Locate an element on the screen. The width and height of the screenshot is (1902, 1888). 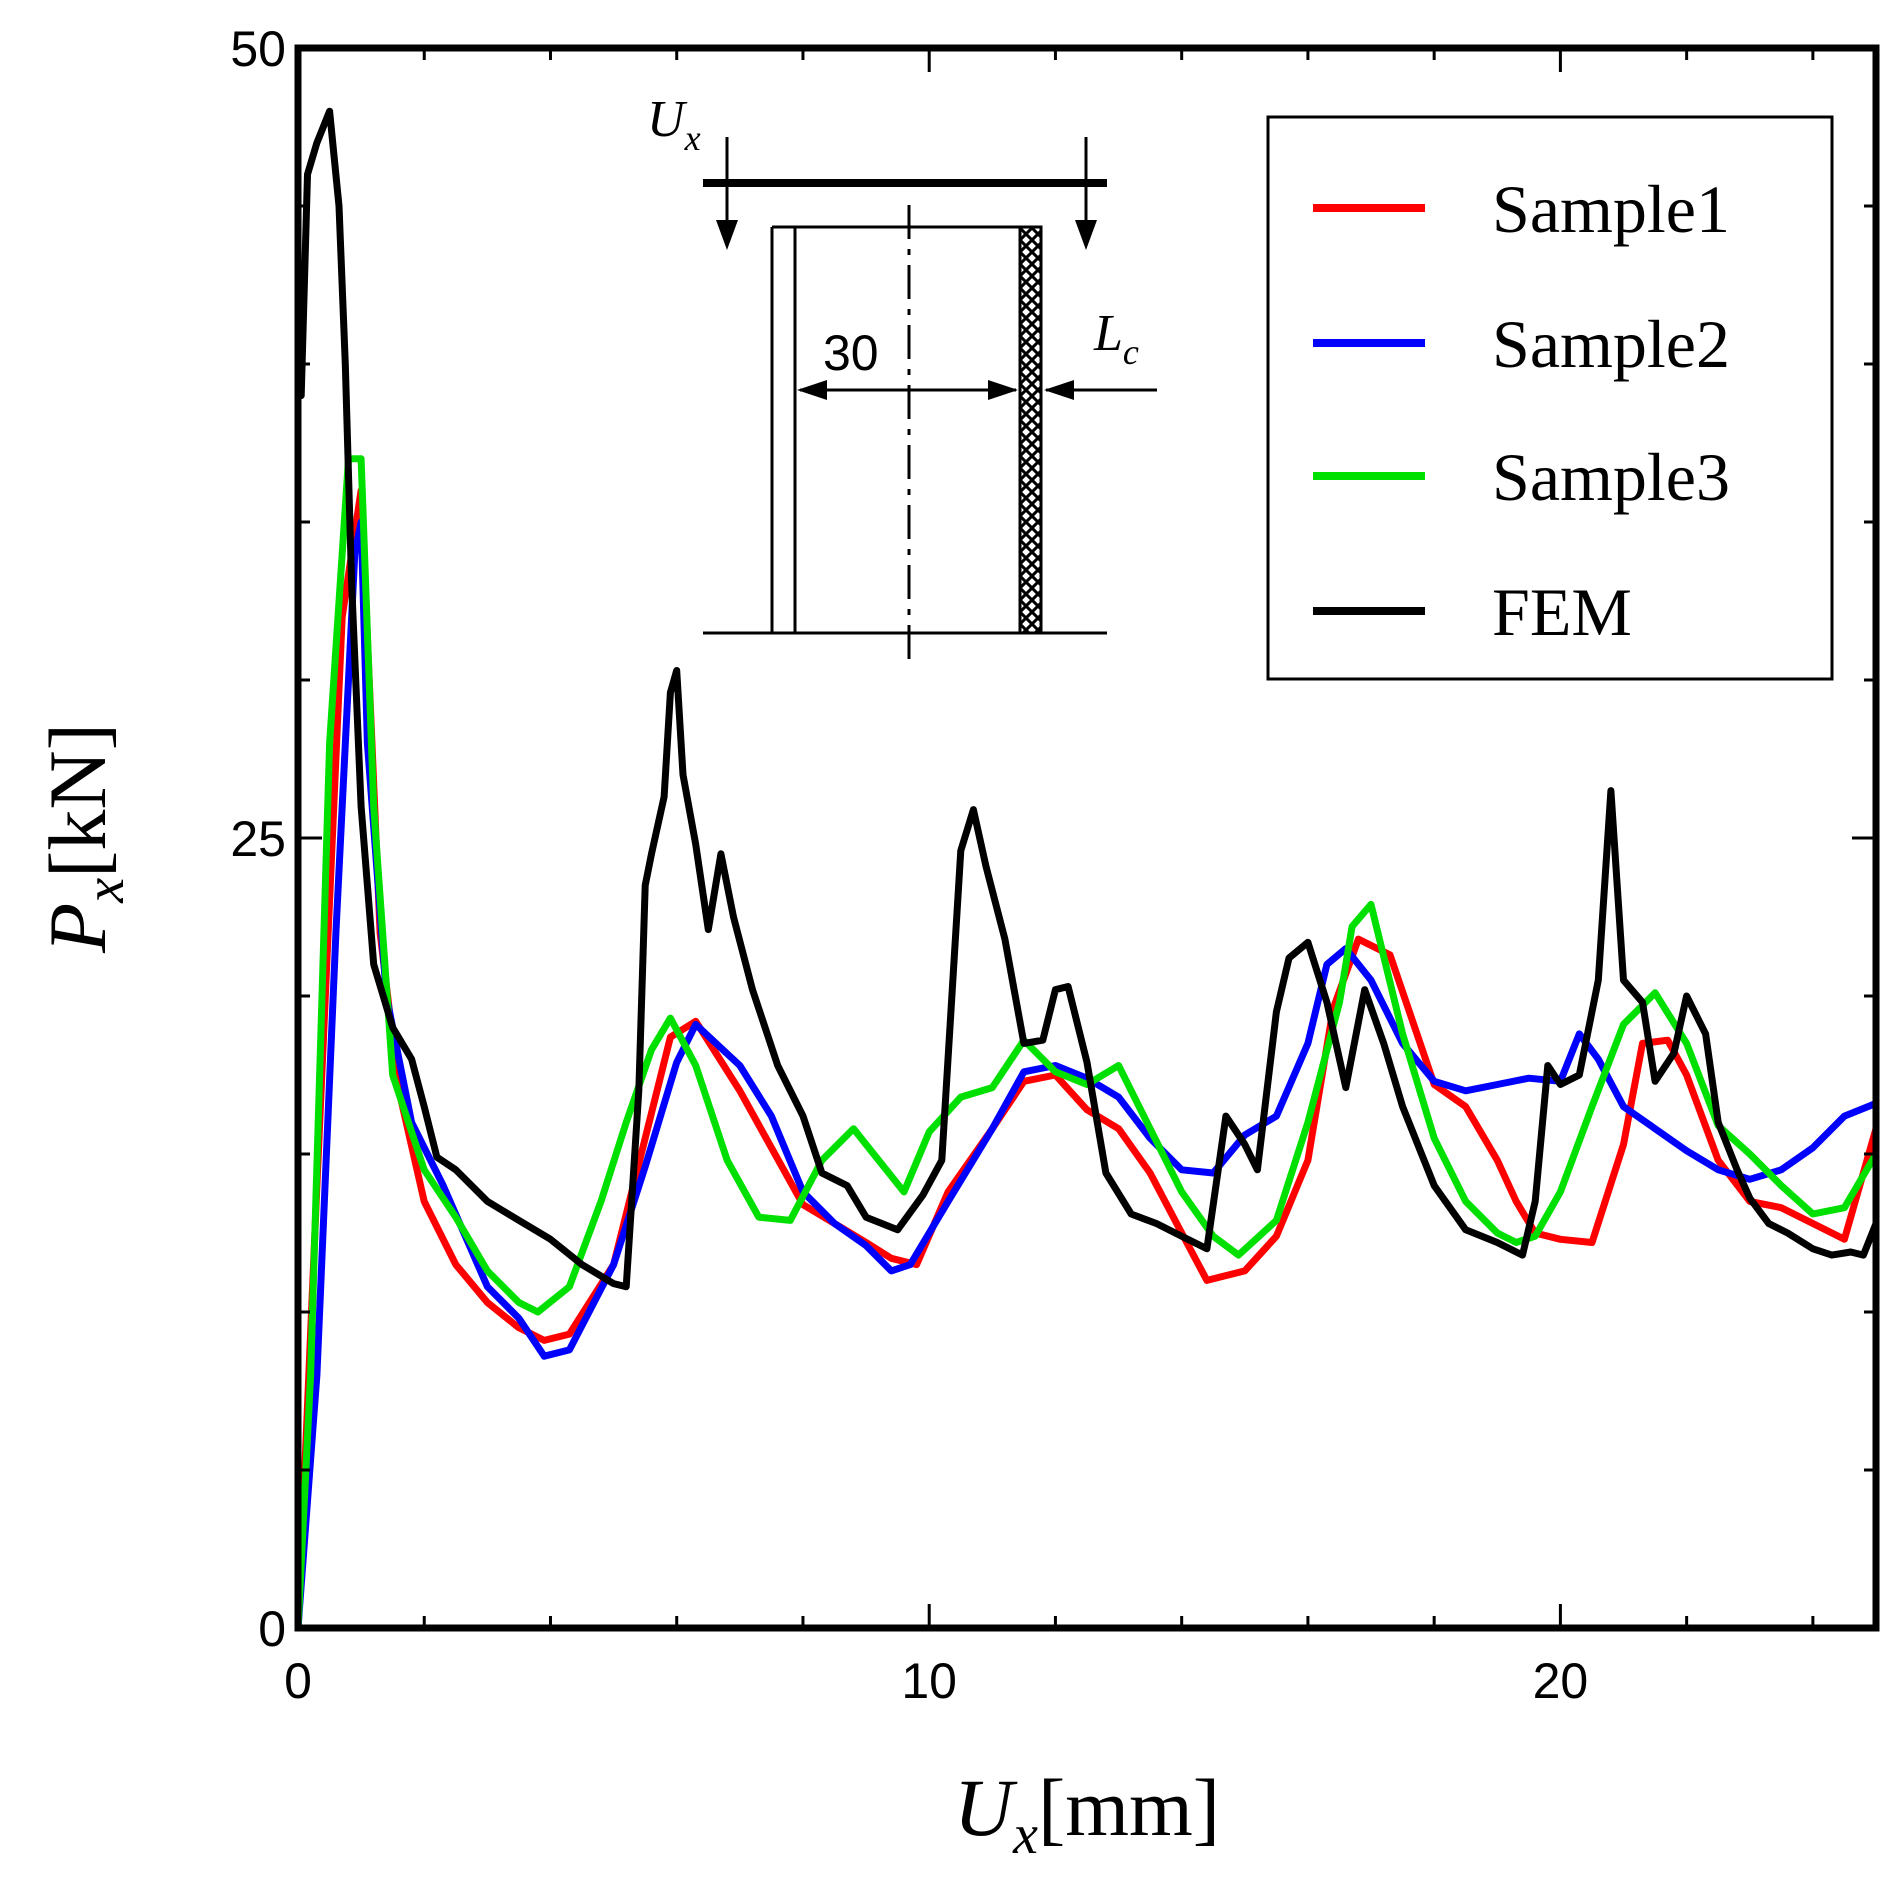
legend-label-sample3: Sample3 is located at coordinates (1611, 477).